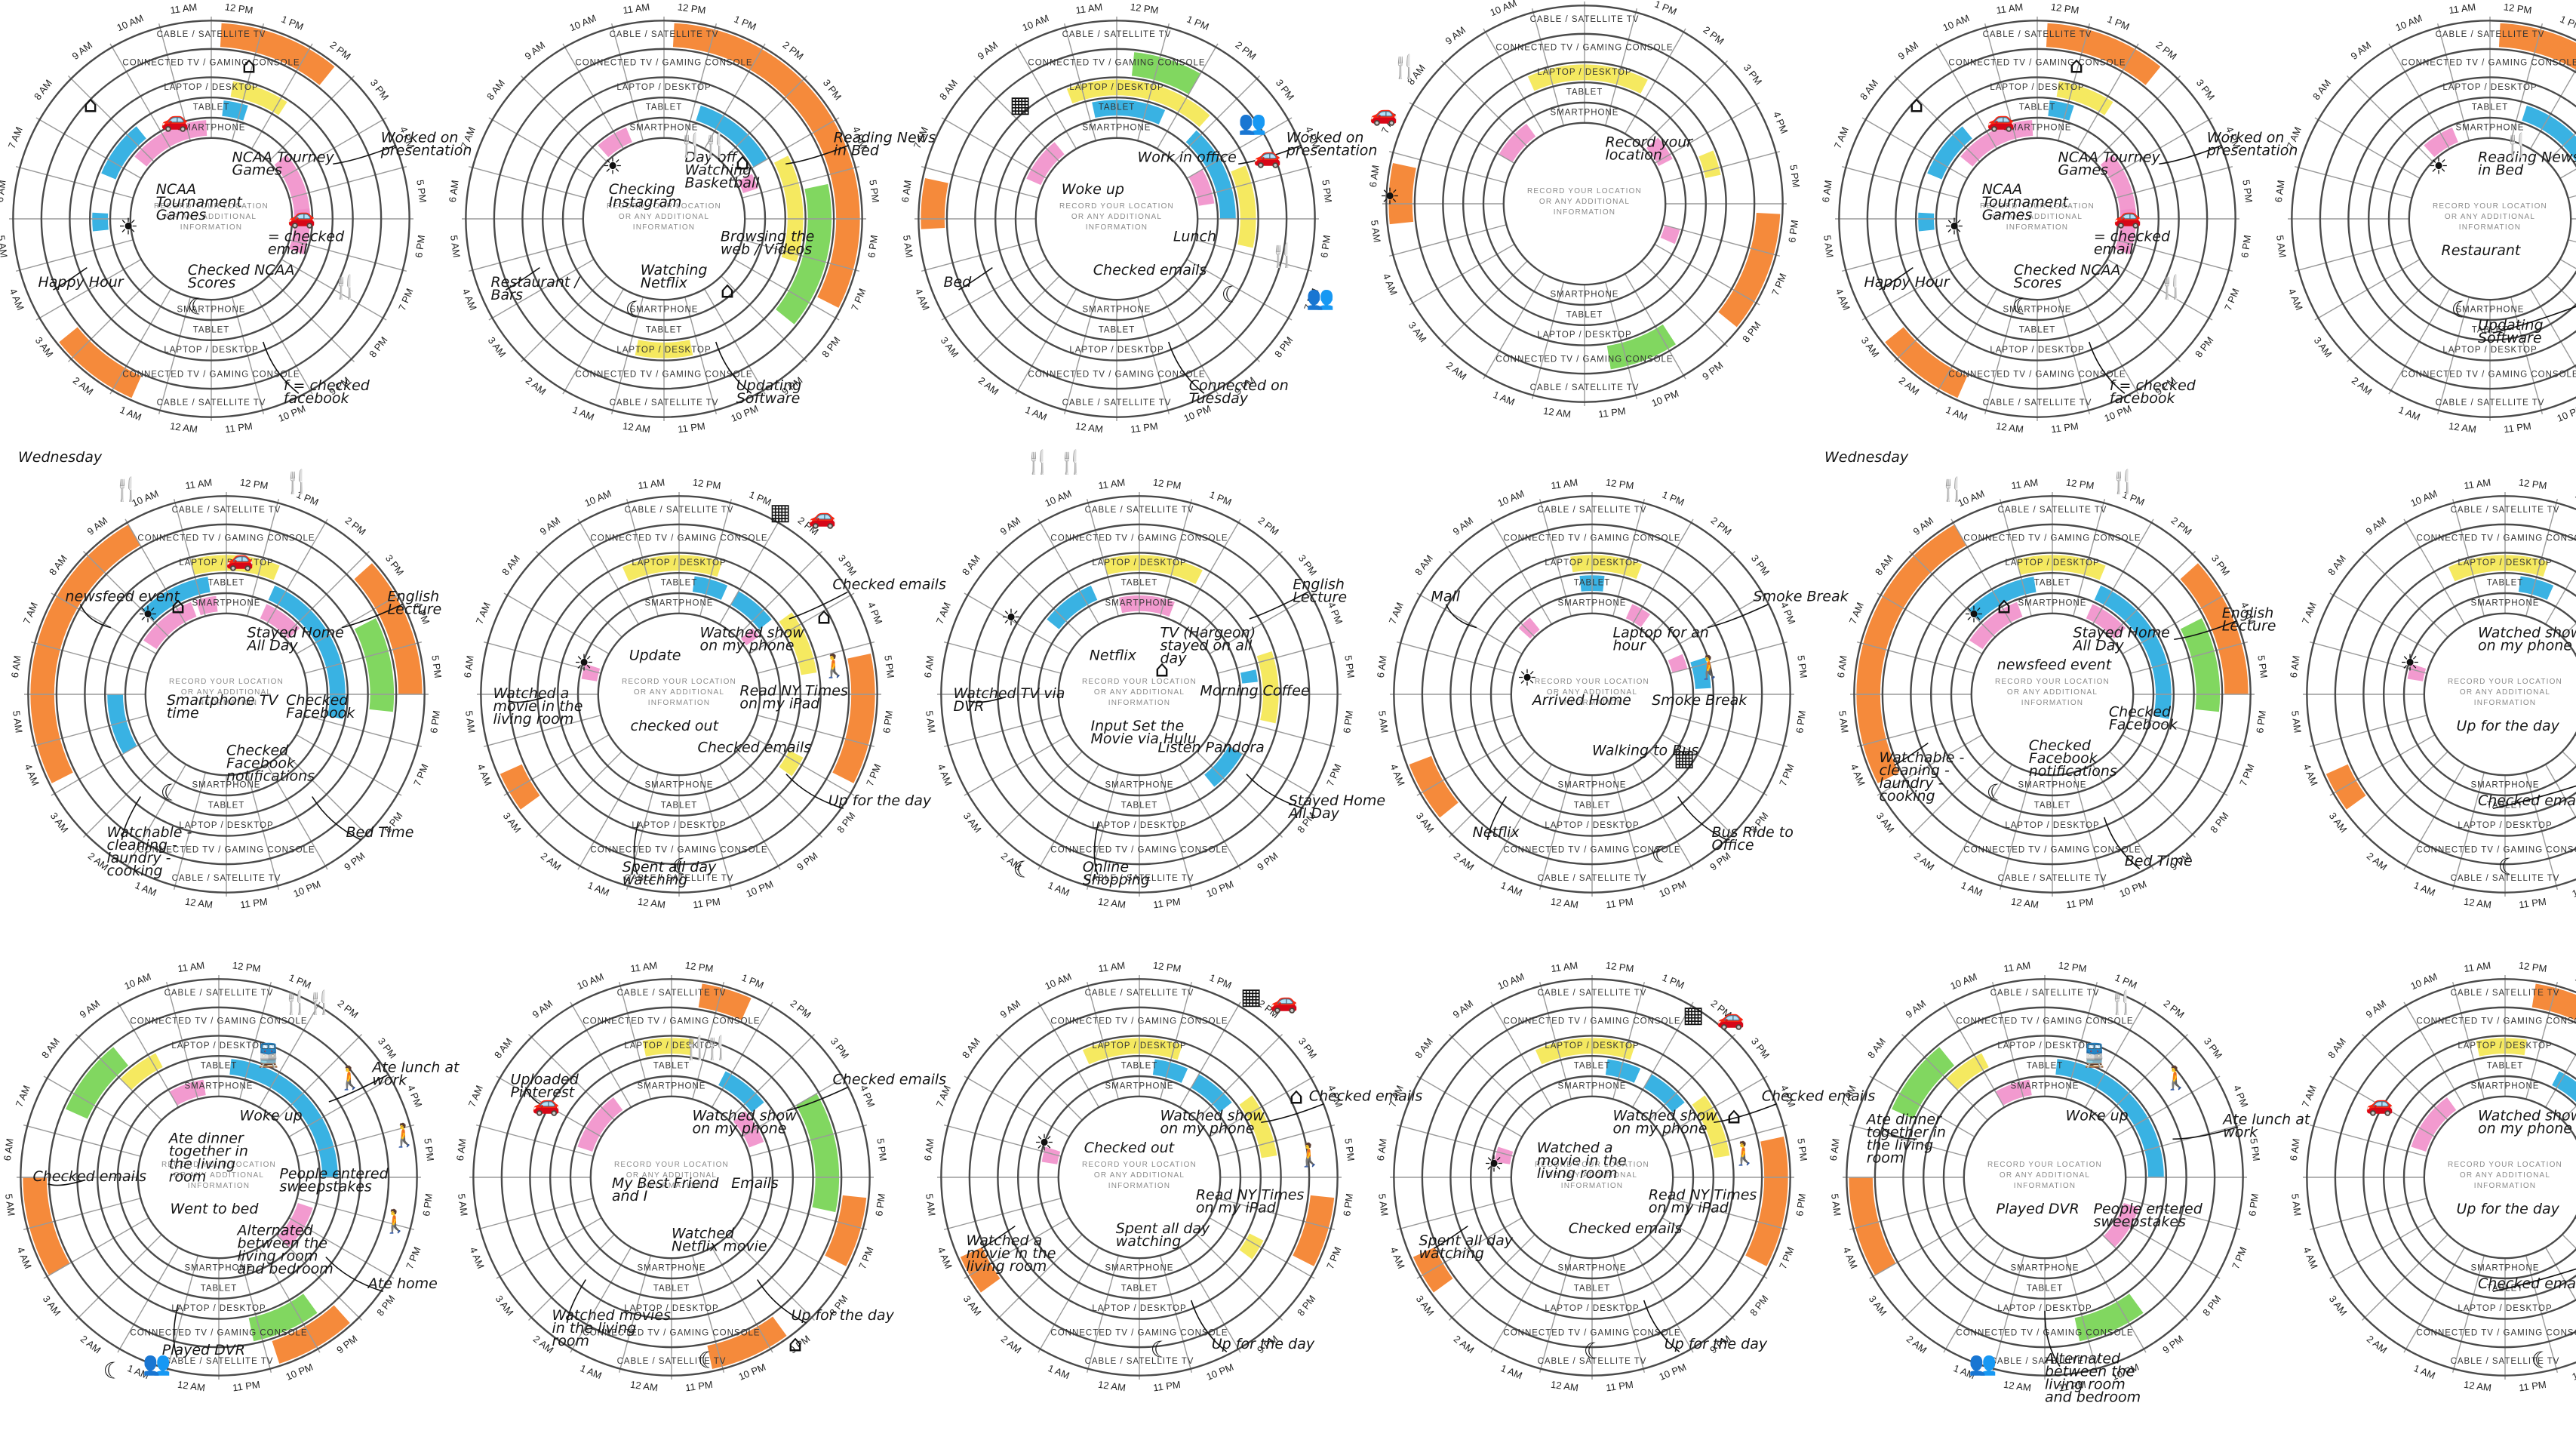 Image resolution: width=2576 pixels, height=1449 pixels. Describe the element at coordinates (880, 1204) in the screenshot. I see `hour-label: 6 PM` at that location.